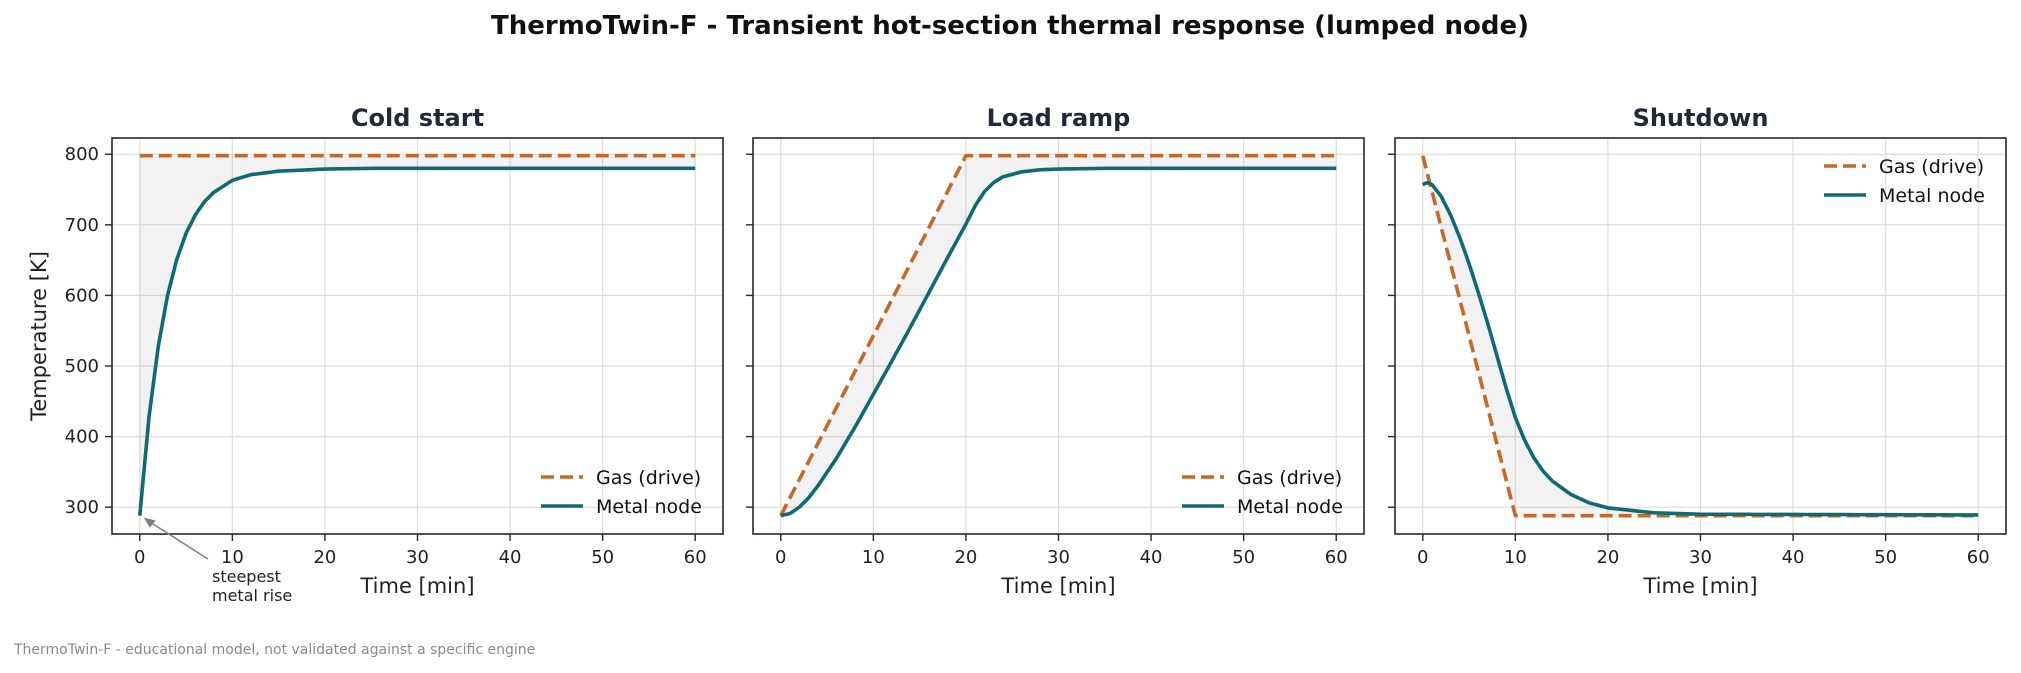 Image resolution: width=2021 pixels, height=673 pixels. I want to click on annotation-text: steepest, so click(246, 576).